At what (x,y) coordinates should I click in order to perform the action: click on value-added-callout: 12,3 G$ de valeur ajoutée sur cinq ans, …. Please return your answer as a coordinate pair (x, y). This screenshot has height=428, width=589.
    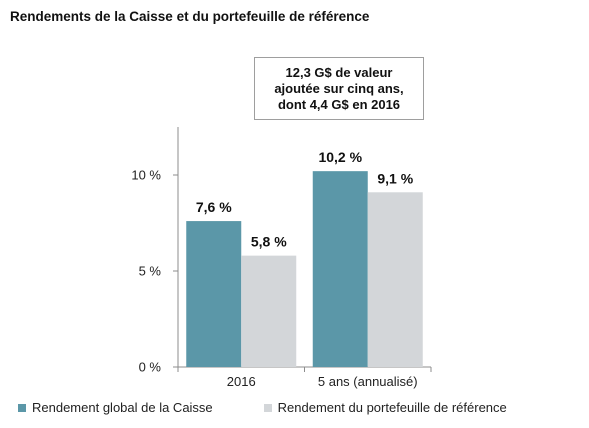
    Looking at the image, I should click on (339, 88).